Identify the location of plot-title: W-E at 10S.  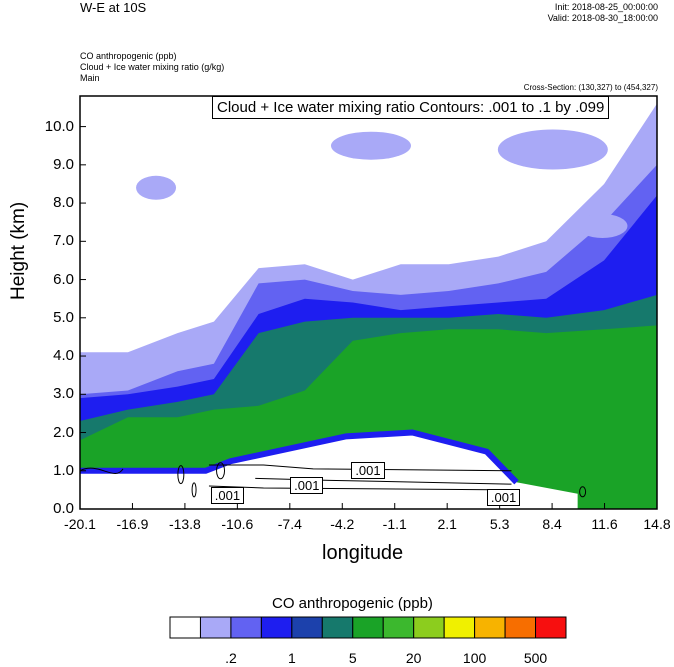
(113, 7).